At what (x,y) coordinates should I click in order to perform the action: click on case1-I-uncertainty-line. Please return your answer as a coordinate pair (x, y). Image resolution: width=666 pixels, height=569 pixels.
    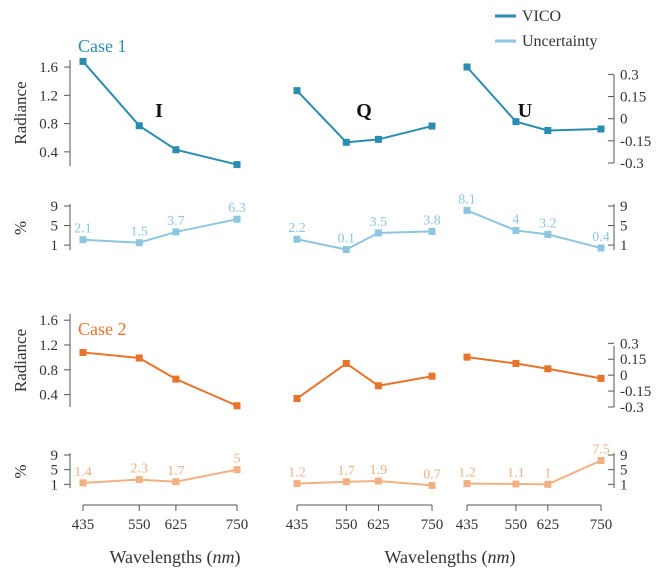
    Looking at the image, I should click on (160, 231).